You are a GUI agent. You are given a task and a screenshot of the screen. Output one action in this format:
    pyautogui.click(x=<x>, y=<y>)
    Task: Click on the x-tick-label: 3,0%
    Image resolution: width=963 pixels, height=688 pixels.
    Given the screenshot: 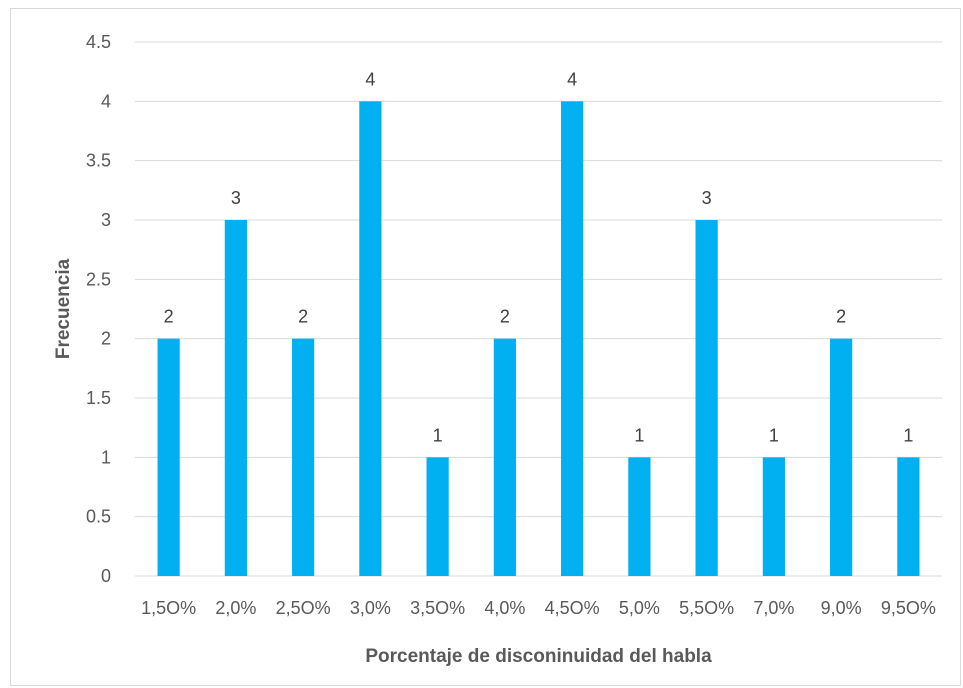 What is the action you would take?
    pyautogui.click(x=370, y=608)
    